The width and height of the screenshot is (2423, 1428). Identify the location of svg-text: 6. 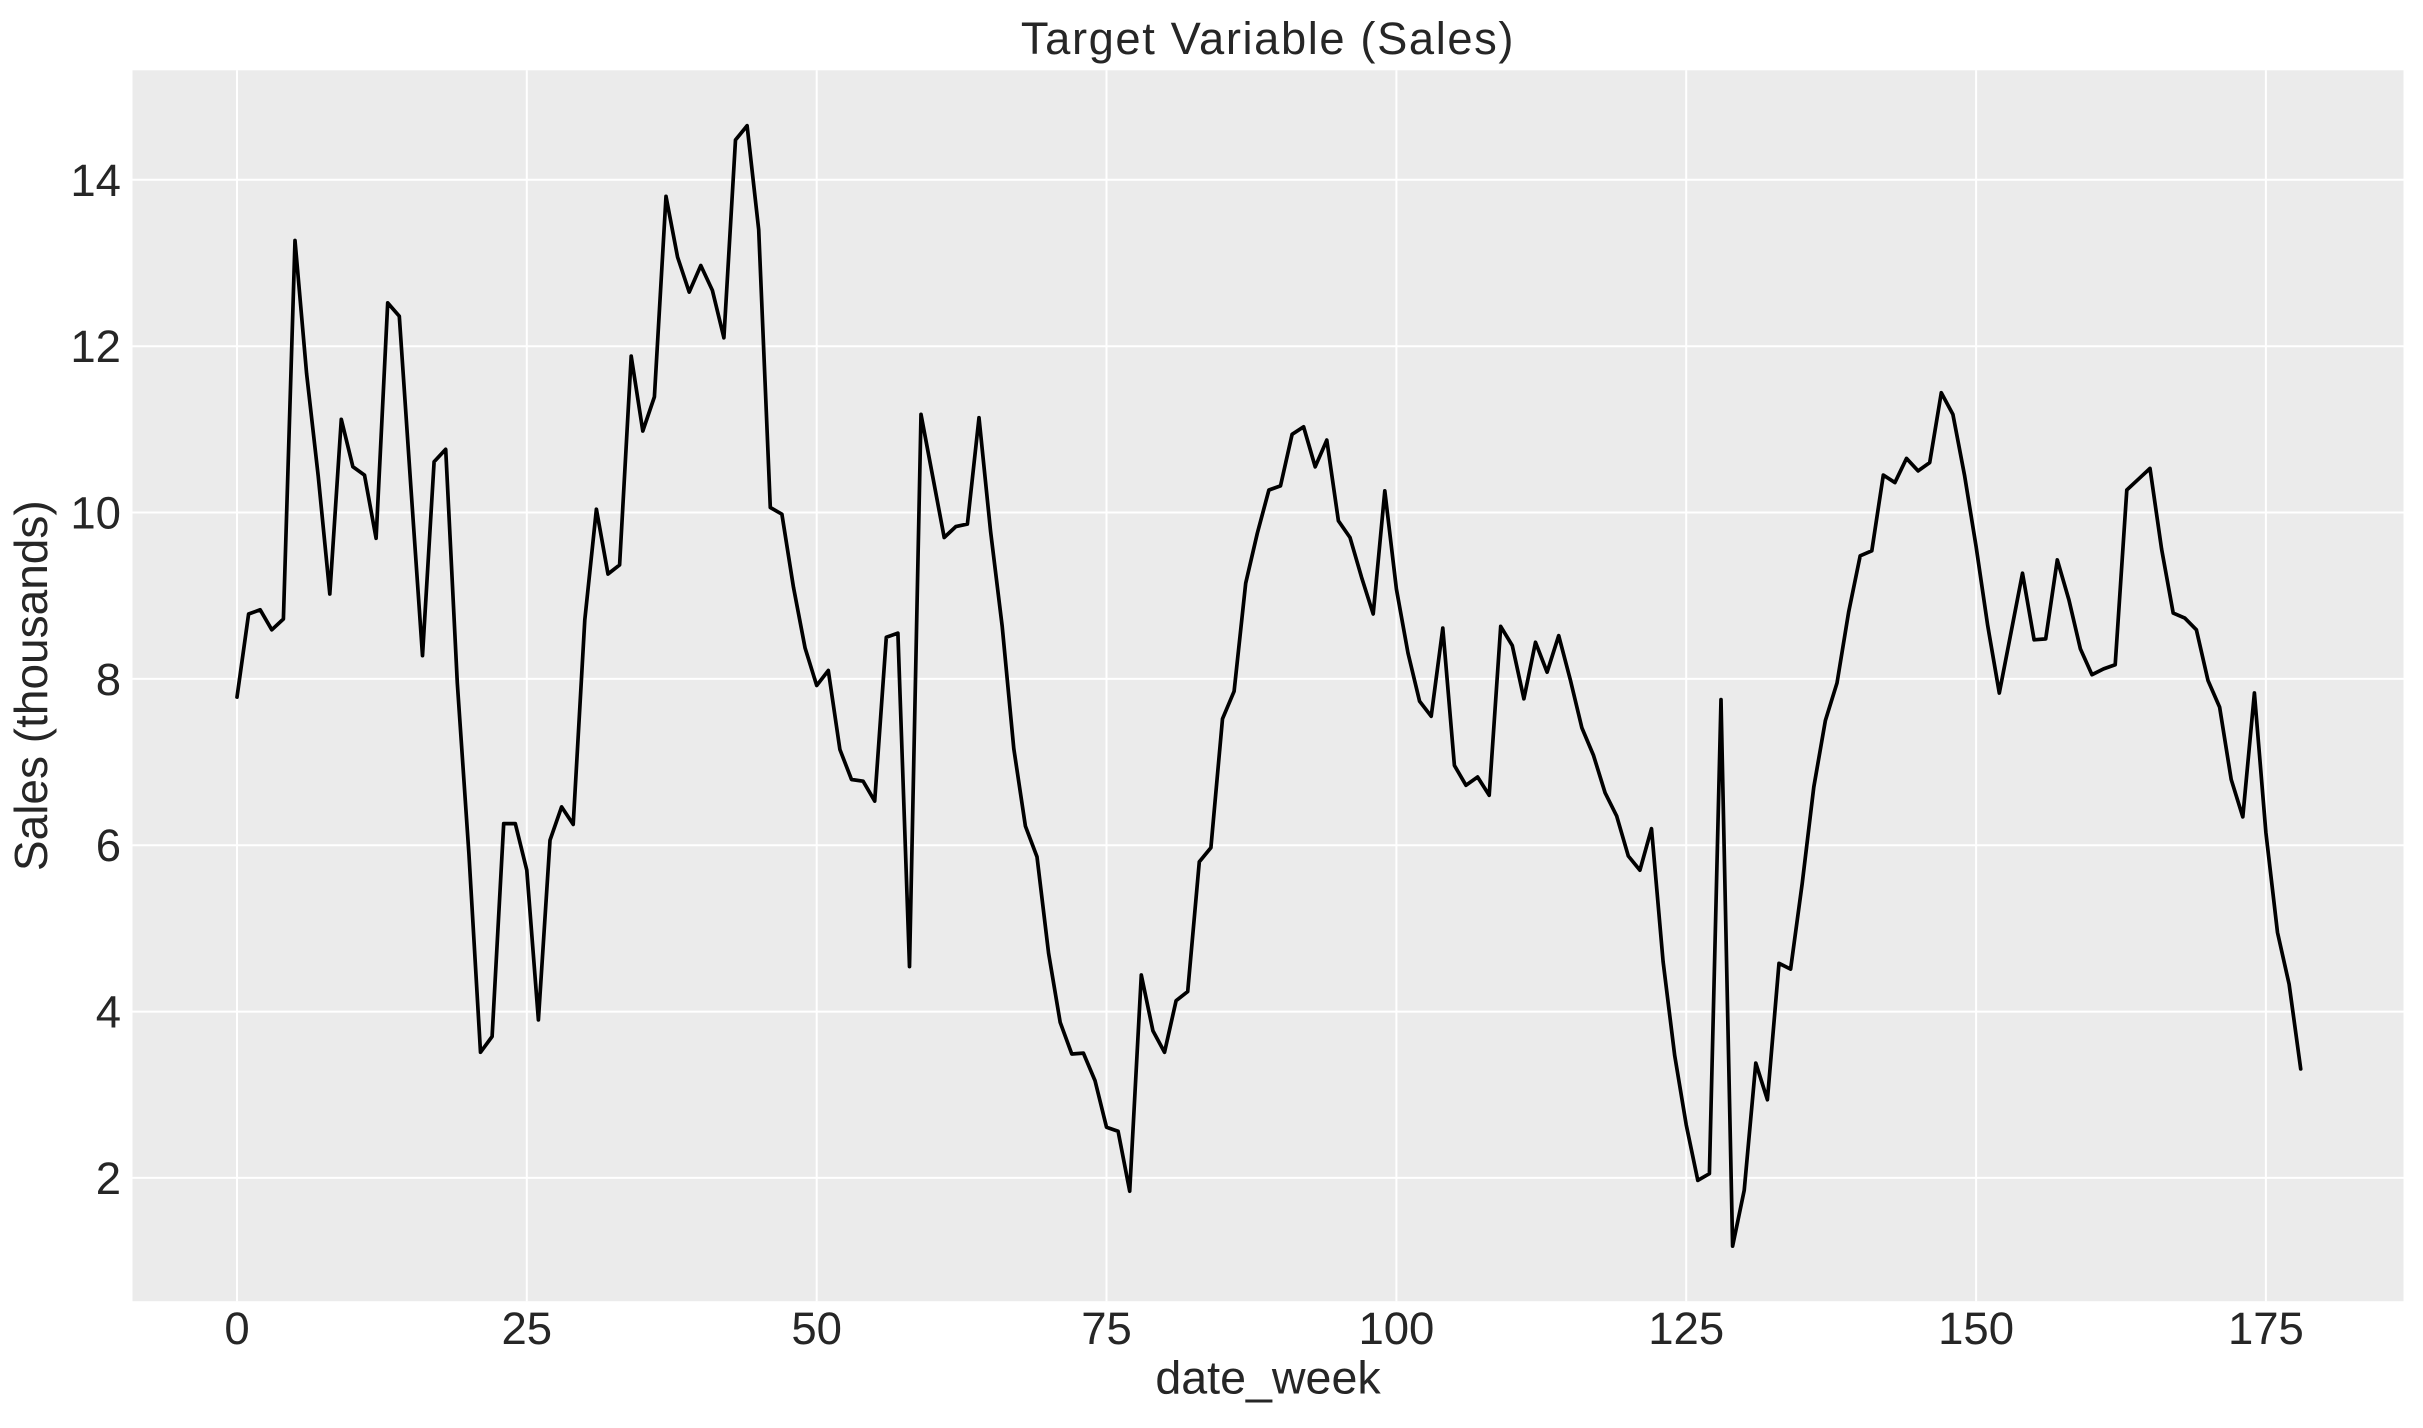
(108, 845).